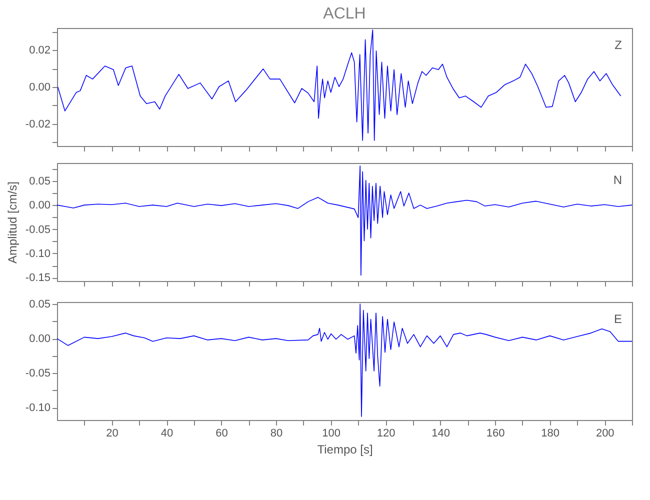 The height and width of the screenshot is (500, 650). What do you see at coordinates (345, 449) in the screenshot?
I see `x-axis-title: Tiempo [s]` at bounding box center [345, 449].